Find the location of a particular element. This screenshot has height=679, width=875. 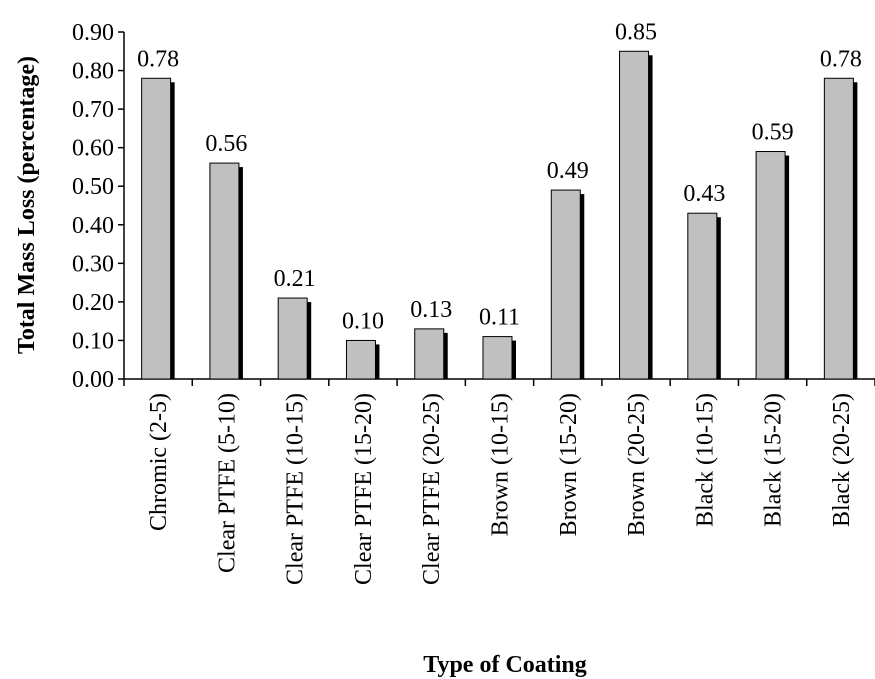

x-category-label: Chromic (2-5) is located at coordinates (159, 462).